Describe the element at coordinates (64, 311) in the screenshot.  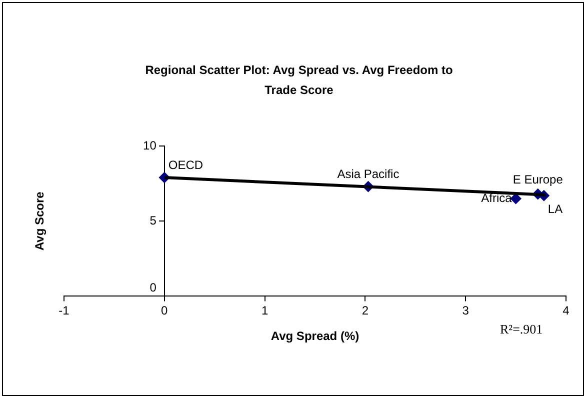
I see `x-tick-label: -1` at that location.